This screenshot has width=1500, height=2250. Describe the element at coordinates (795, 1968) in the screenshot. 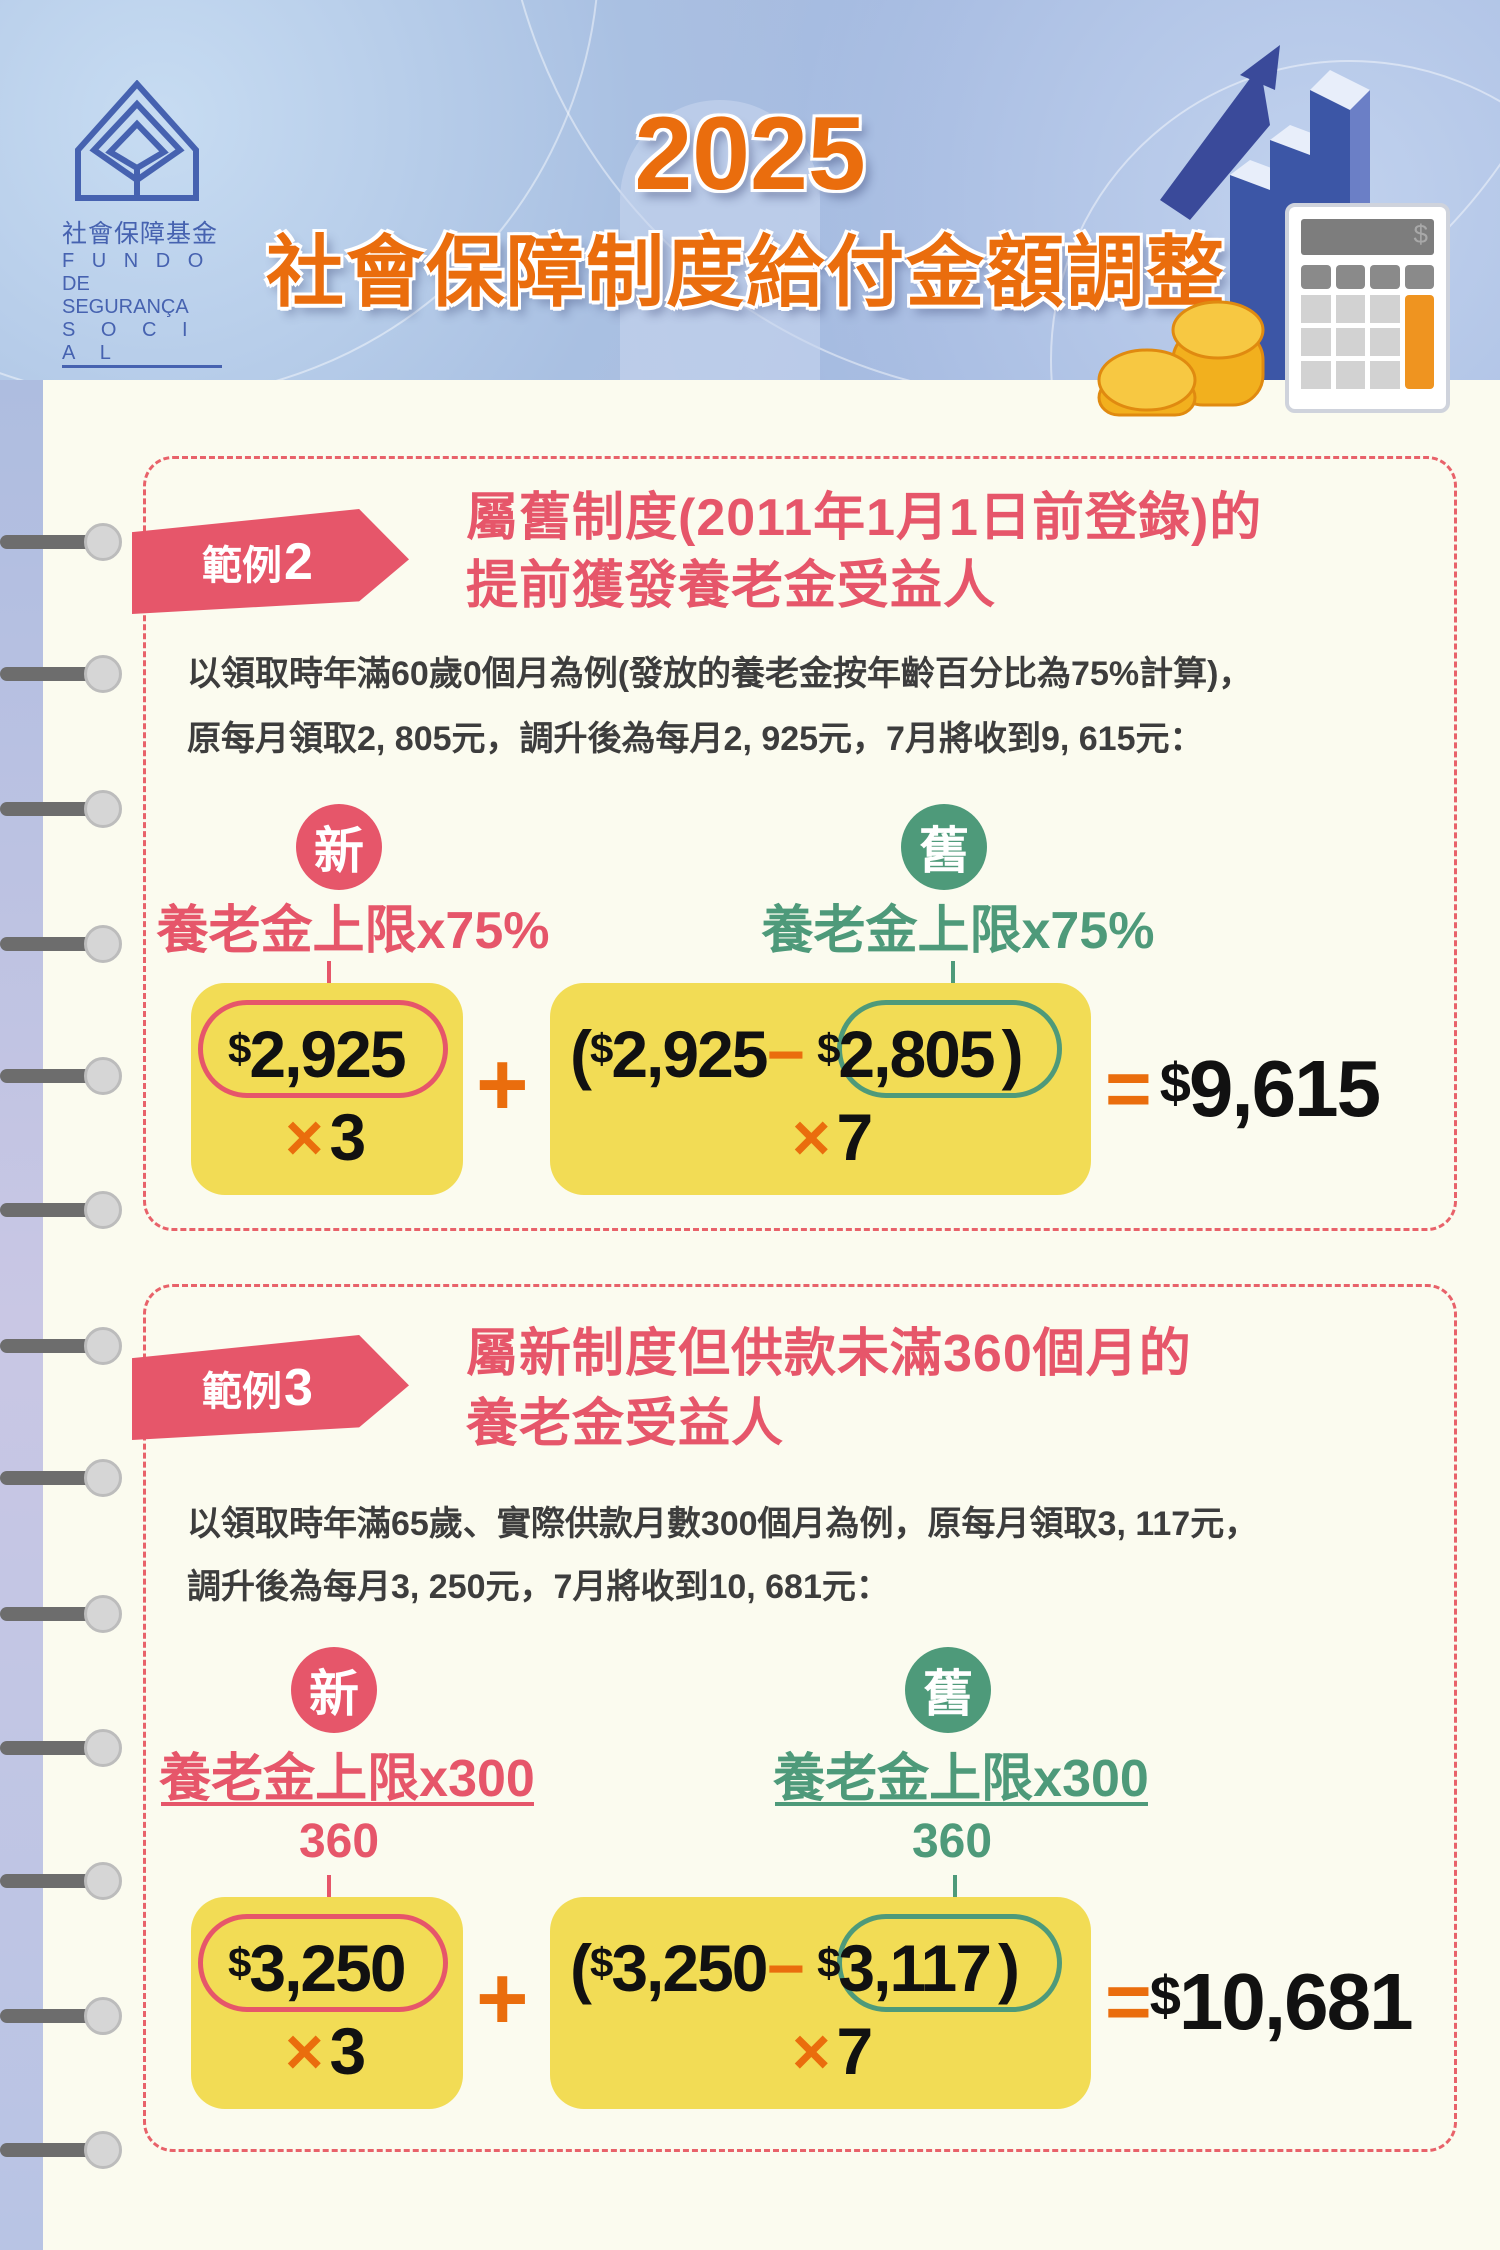

I see `difference-expression: ($3,250− $3,117)` at that location.